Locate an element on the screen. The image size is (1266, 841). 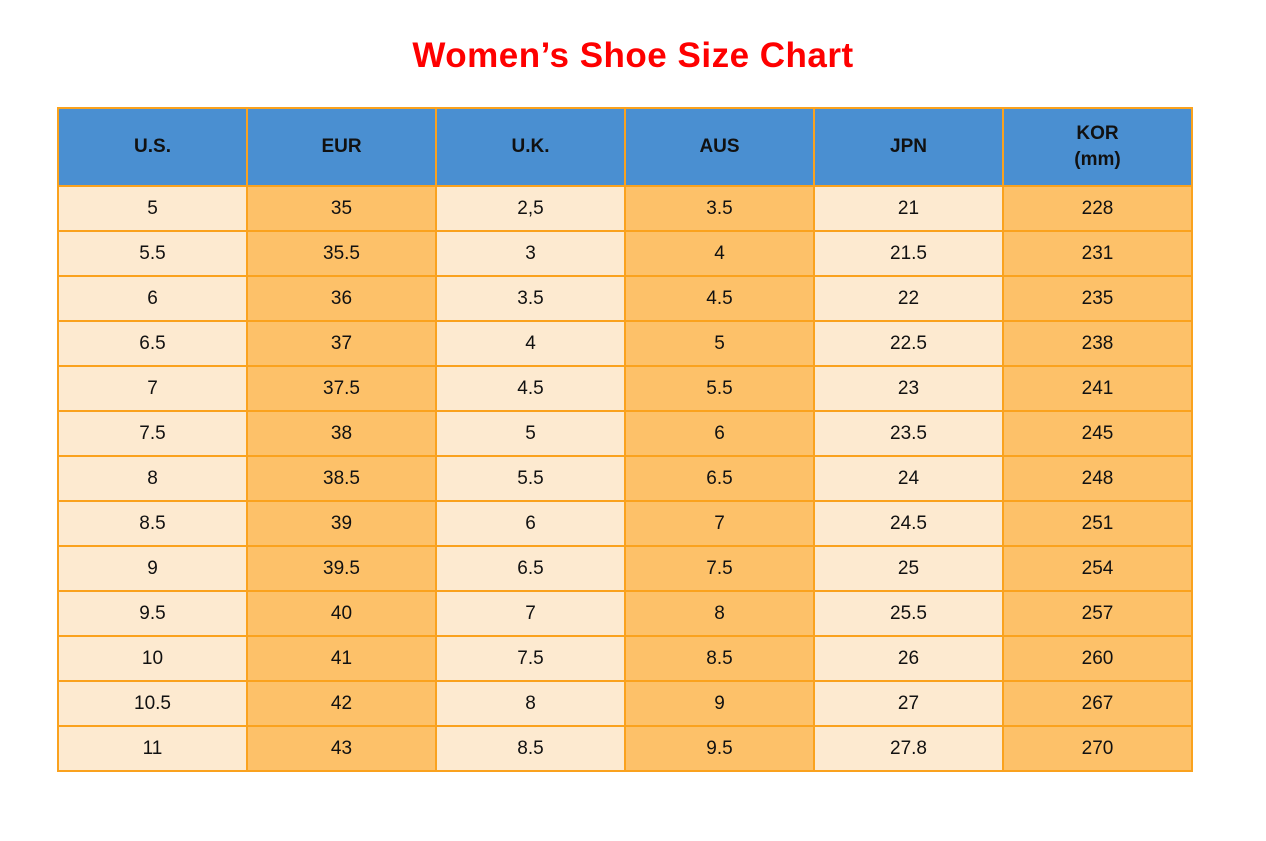
table-cell-eur: 35.5 is located at coordinates (341, 253).